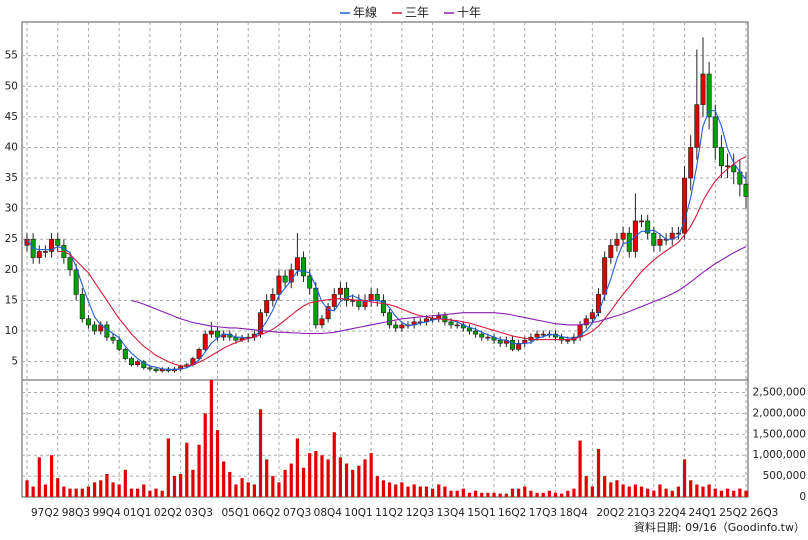  What do you see at coordinates (764, 513) in the screenshot?
I see `x-tick-label: 26Q3` at bounding box center [764, 513].